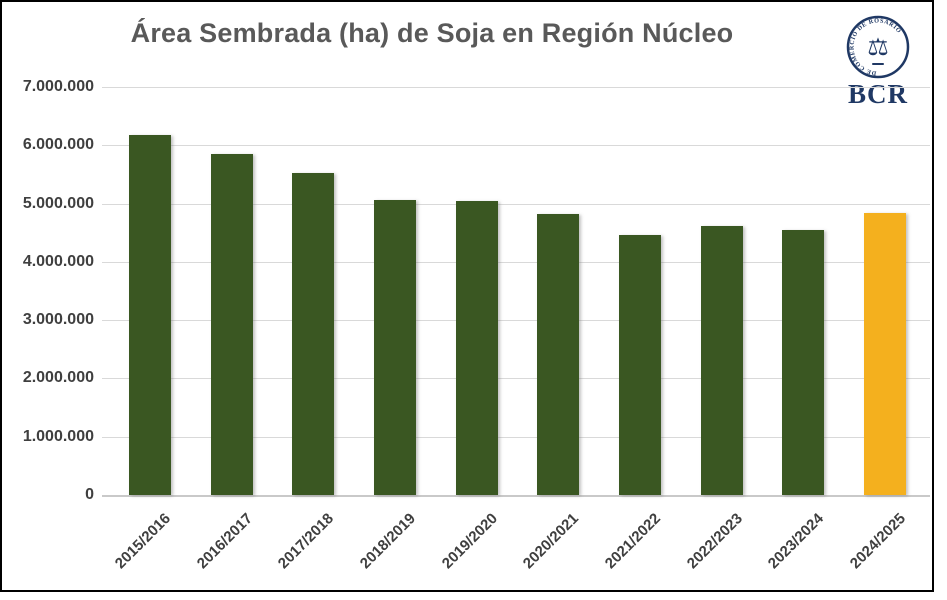  Describe the element at coordinates (469, 541) in the screenshot. I see `x-axis-label: 2019/2020` at that location.